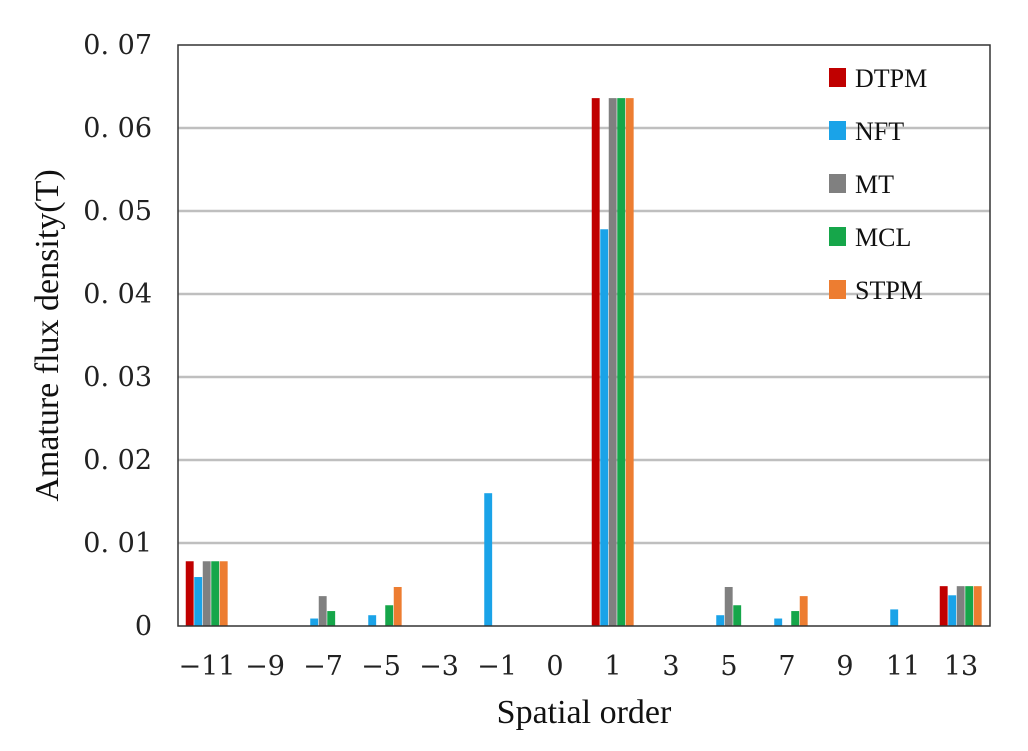 This screenshot has height=751, width=1028. I want to click on x-tick-label: −7, so click(323, 666).